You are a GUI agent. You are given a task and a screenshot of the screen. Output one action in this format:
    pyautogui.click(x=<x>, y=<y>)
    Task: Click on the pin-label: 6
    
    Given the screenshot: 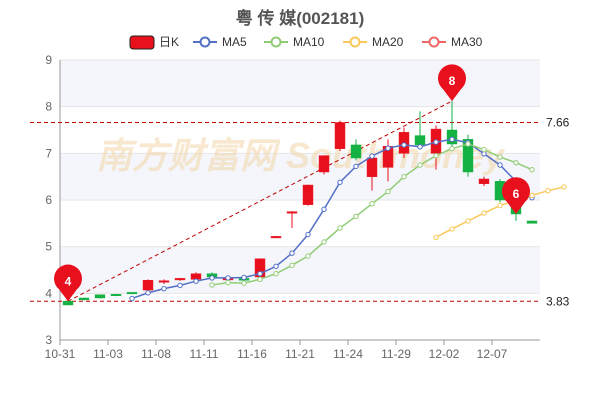 What is the action you would take?
    pyautogui.click(x=516, y=194)
    